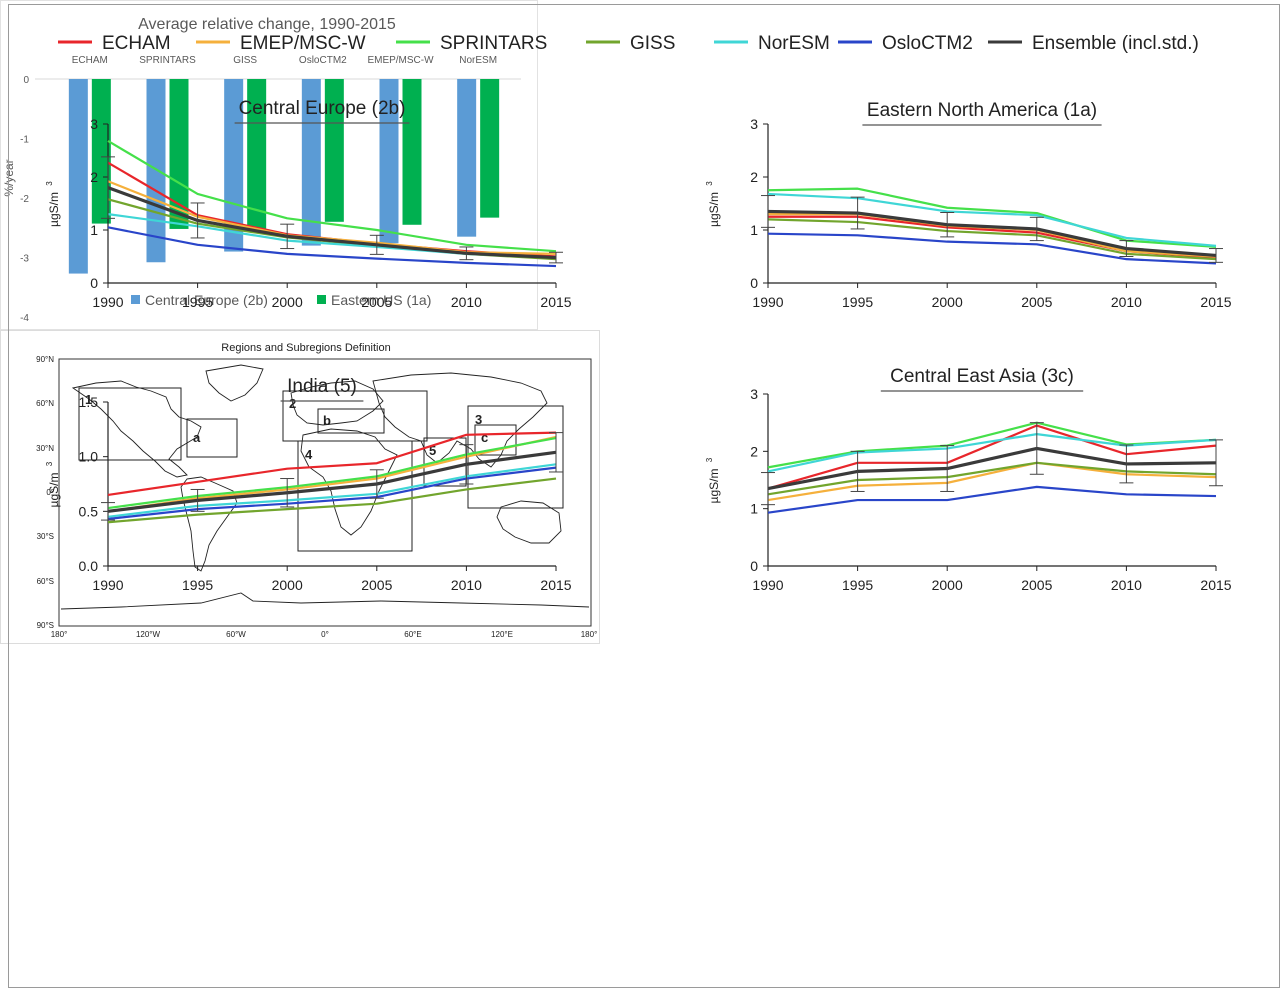 This screenshot has height=990, width=1283. What do you see at coordinates (502, 634) in the screenshot?
I see `lon-label-120e: 120°E` at bounding box center [502, 634].